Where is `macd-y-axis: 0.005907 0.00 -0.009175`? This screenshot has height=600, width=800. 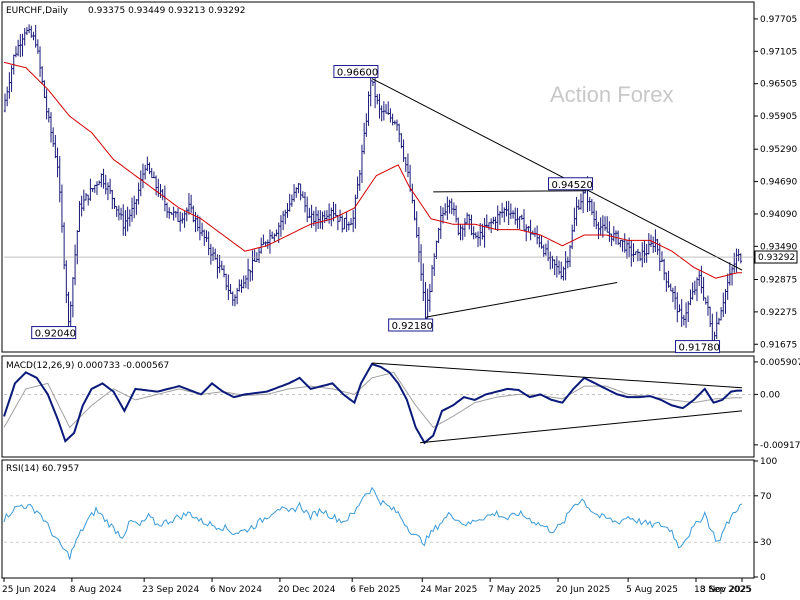 macd-y-axis: 0.005907 0.00 -0.009175 is located at coordinates (777, 404).